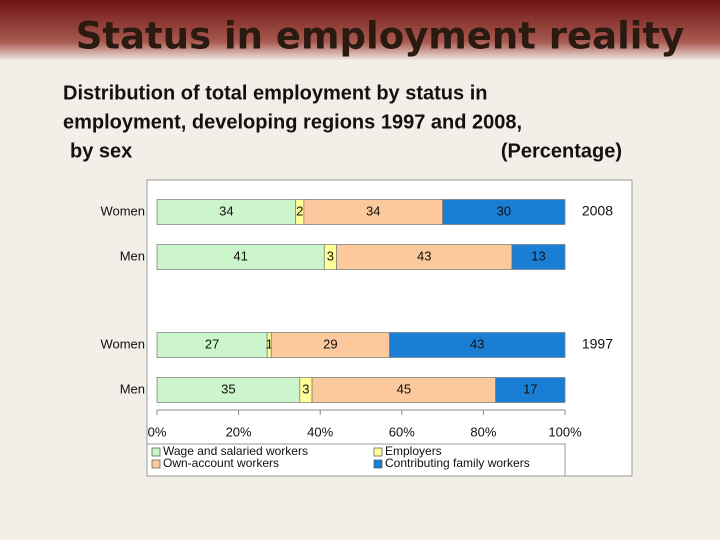 This screenshot has height=545, width=720. Describe the element at coordinates (299, 210) in the screenshot. I see `data-label: 2` at that location.